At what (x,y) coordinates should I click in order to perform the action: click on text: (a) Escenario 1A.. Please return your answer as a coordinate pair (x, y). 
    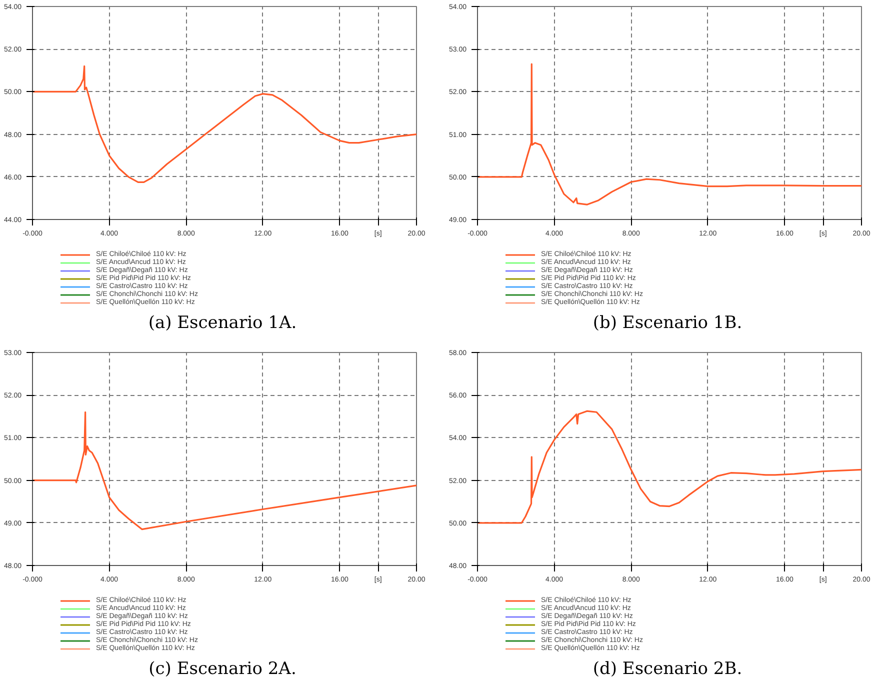
    Looking at the image, I should click on (222, 323).